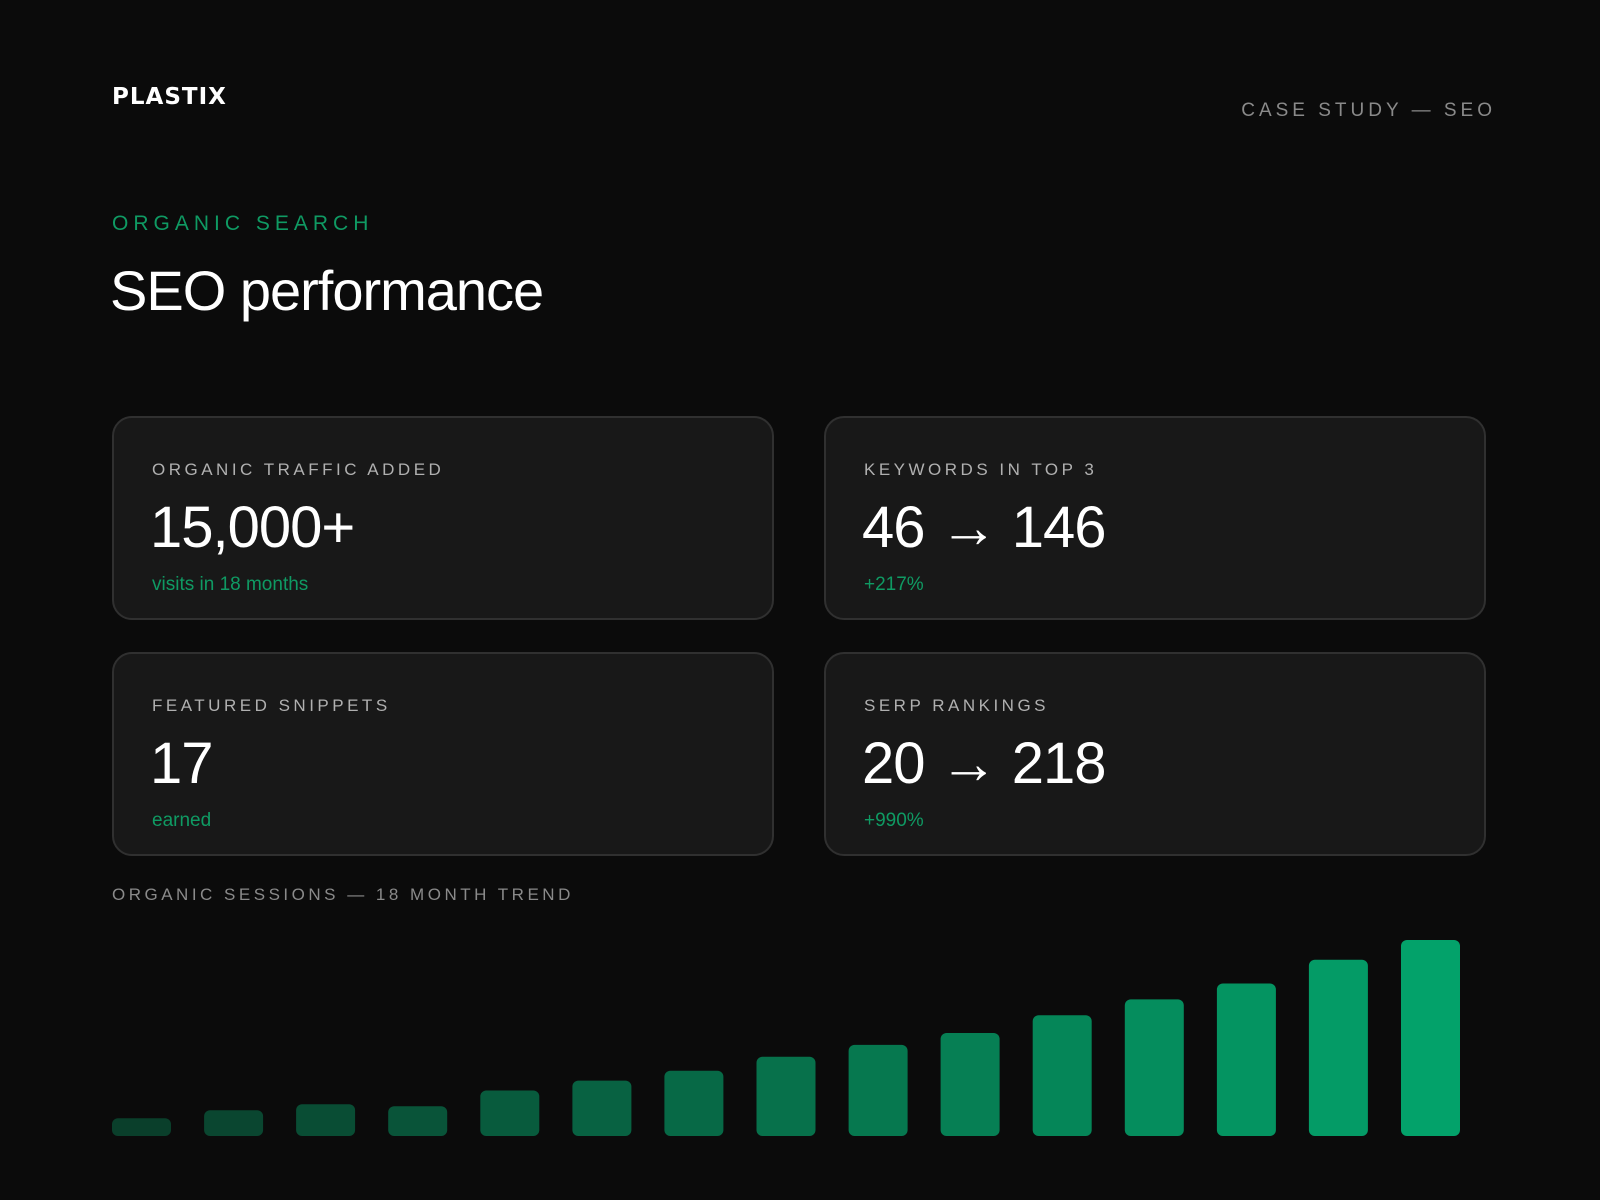 The image size is (1600, 1200). I want to click on stat-value: 17, so click(182, 763).